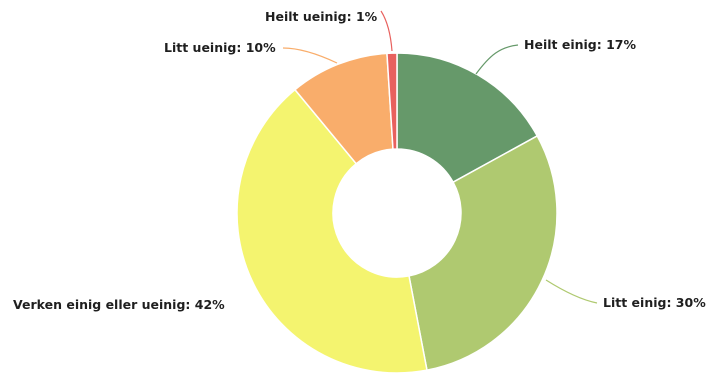  I want to click on data-label-heilt-einig: Heilt einig: 17%, so click(580, 44).